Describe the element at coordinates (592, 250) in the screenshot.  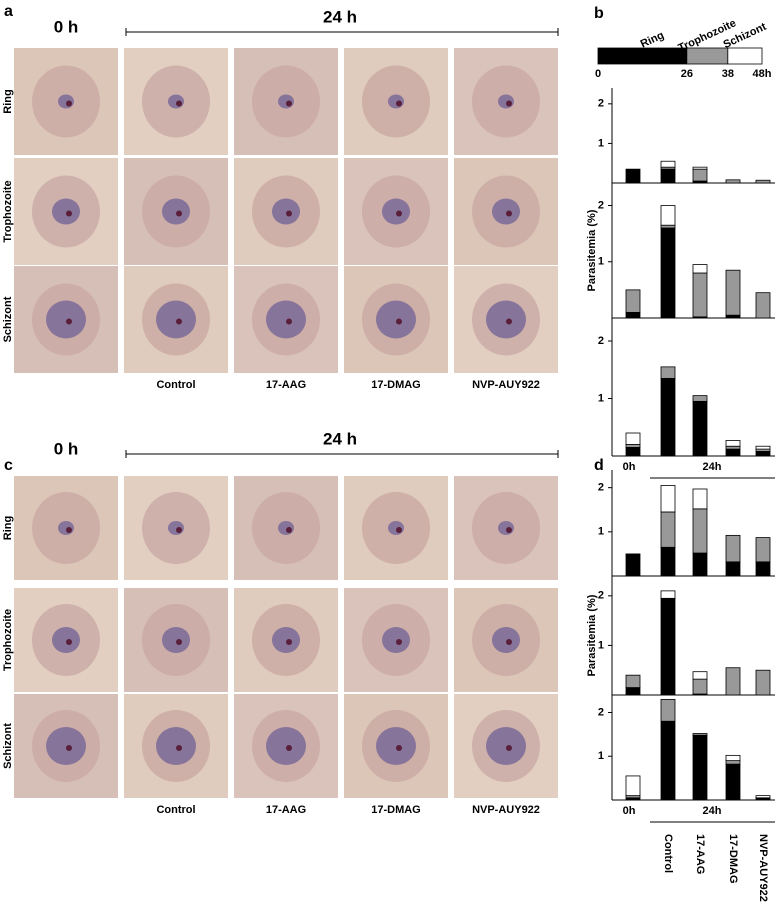
I see `y-axis-label: Parasitemia (%)` at that location.